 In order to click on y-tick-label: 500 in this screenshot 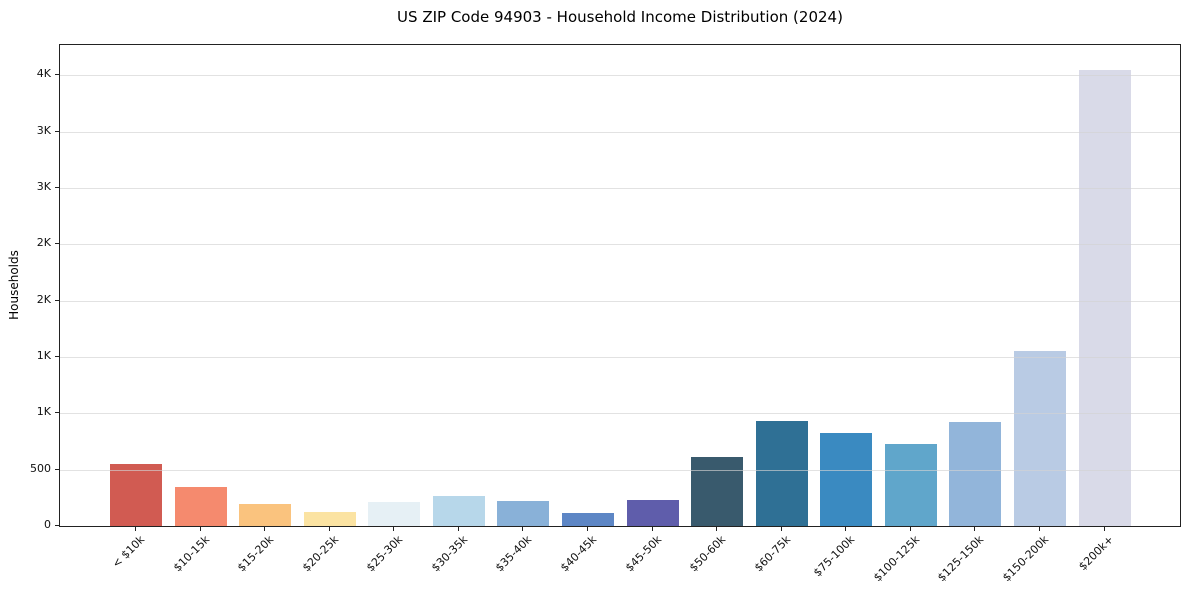, I will do `click(40, 468)`.